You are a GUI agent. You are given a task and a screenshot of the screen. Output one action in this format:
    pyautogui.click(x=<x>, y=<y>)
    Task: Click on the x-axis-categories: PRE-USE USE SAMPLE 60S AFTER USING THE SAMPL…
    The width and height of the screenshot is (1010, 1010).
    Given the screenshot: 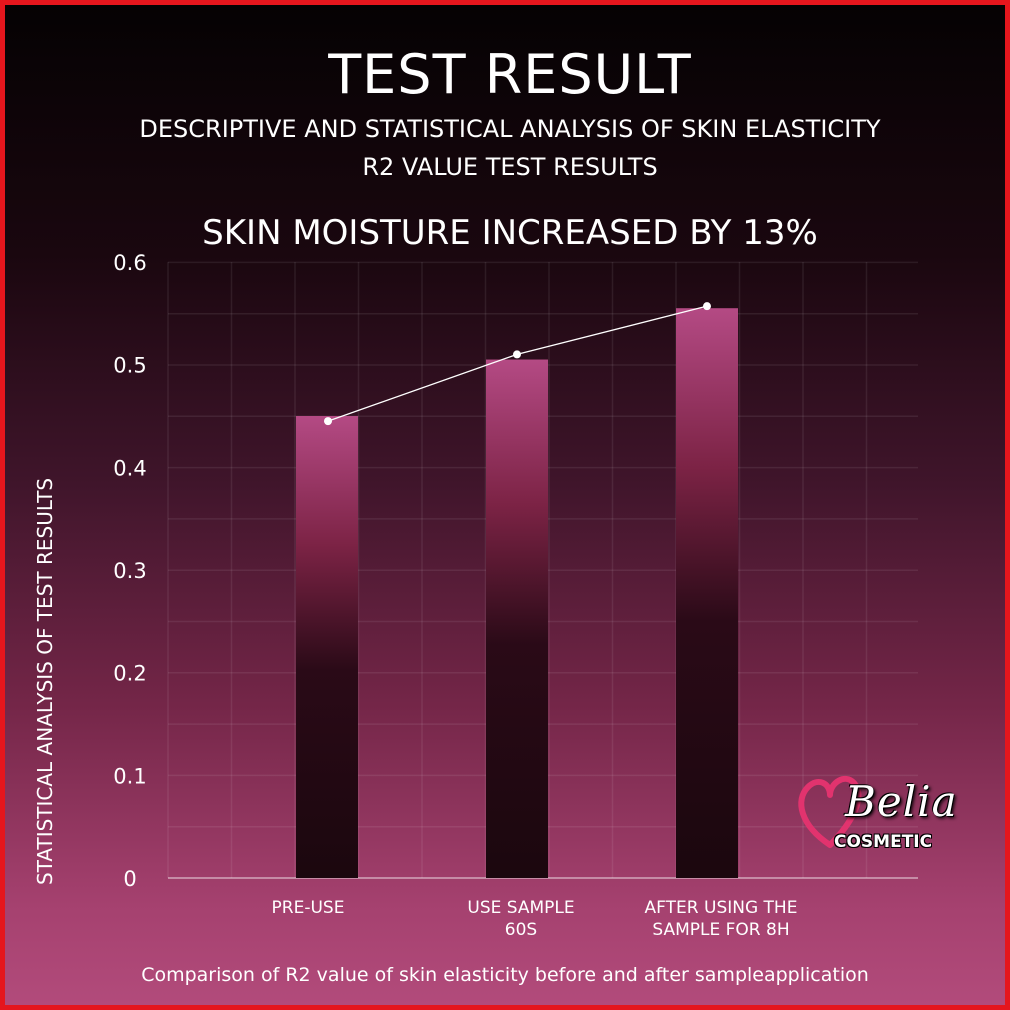 What is the action you would take?
    pyautogui.click(x=535, y=919)
    